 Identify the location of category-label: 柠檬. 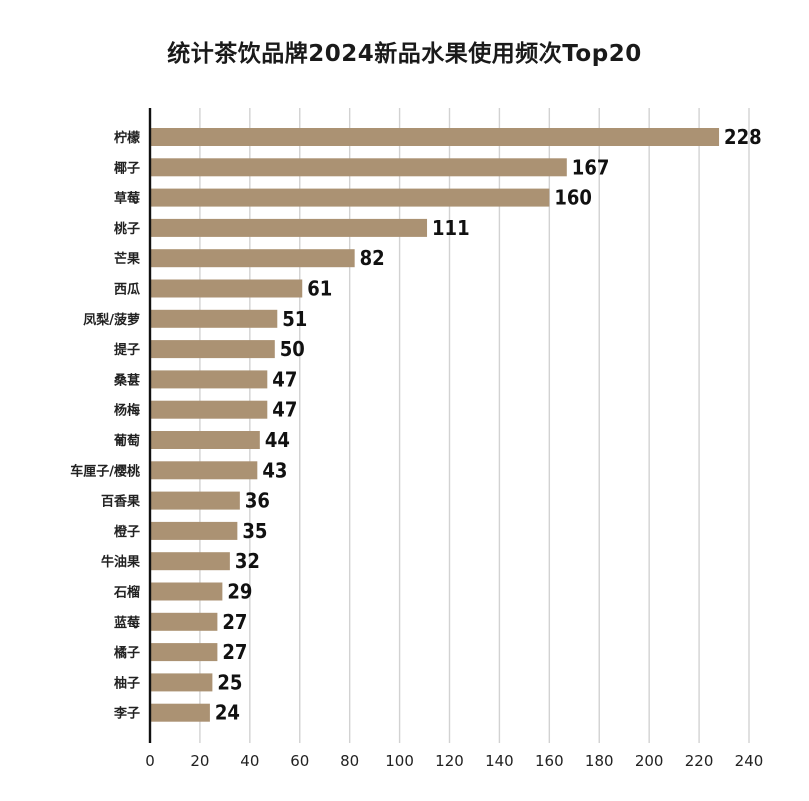
(127, 138).